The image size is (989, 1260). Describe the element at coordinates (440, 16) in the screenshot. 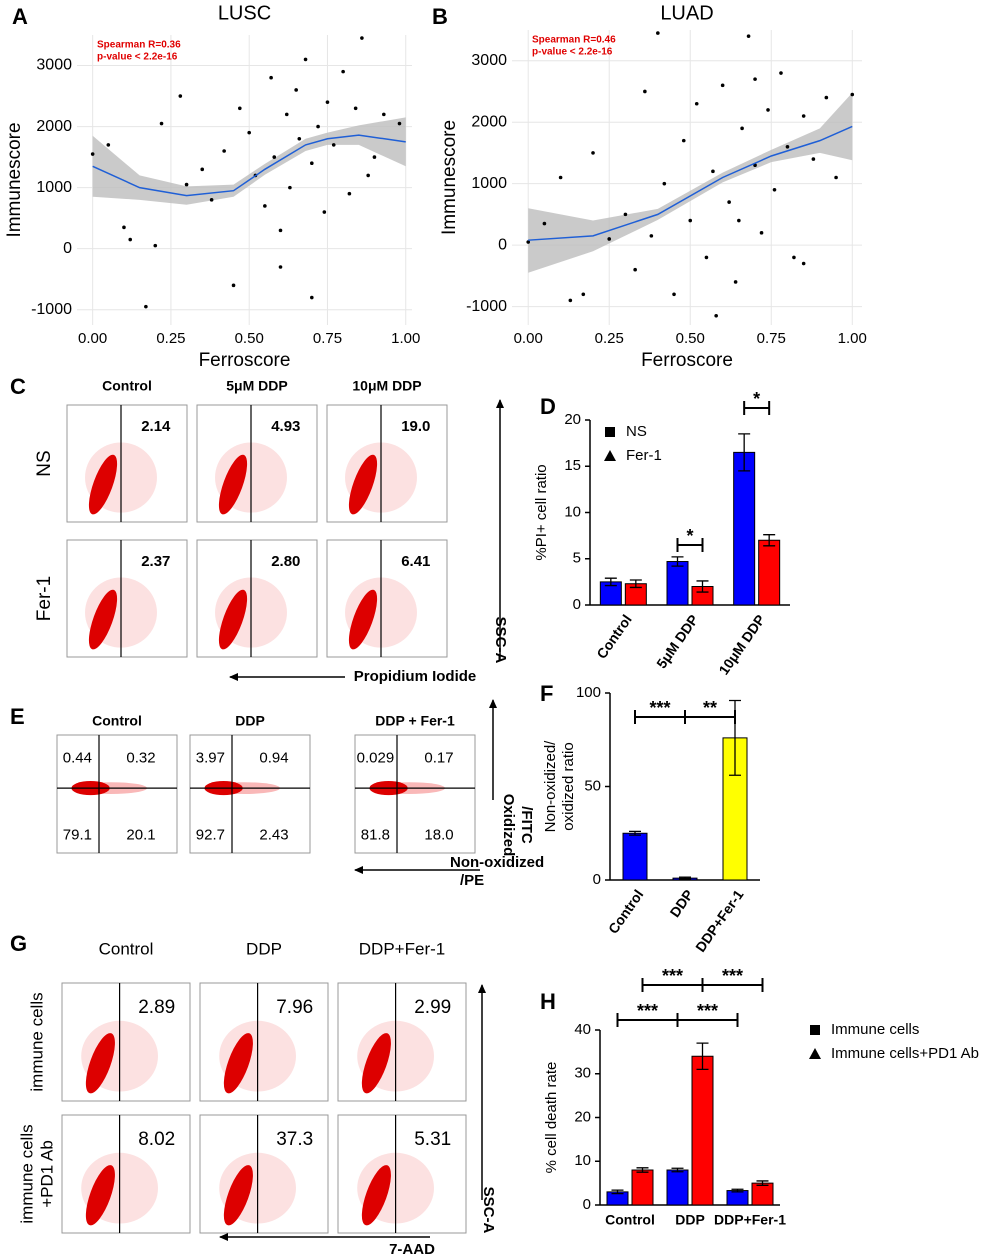

I see `panel-letter: B` at that location.